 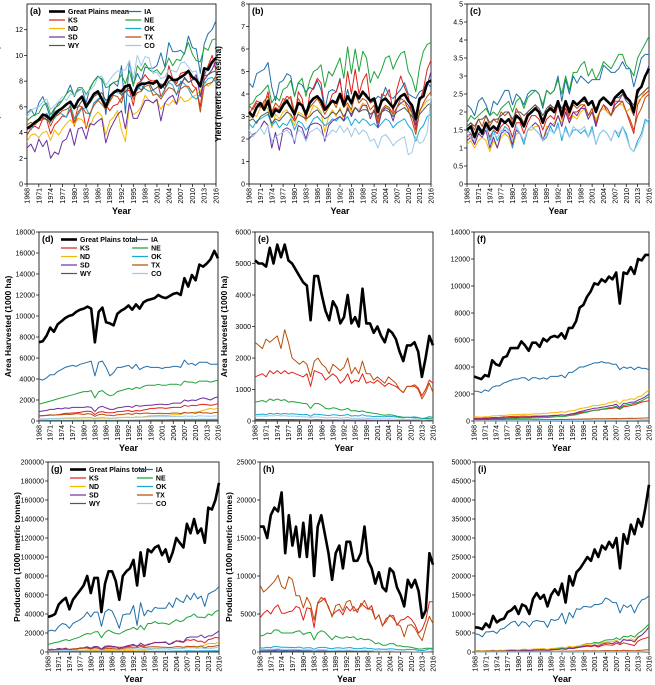 What do you see at coordinates (73, 29) in the screenshot?
I see `legend-label: ND` at bounding box center [73, 29].